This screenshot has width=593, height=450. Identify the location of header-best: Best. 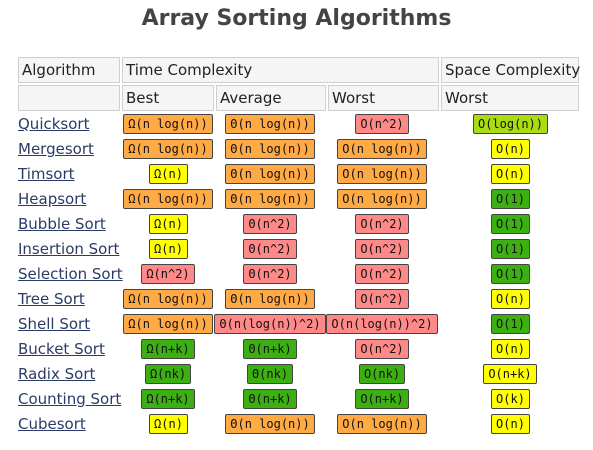
(168, 98).